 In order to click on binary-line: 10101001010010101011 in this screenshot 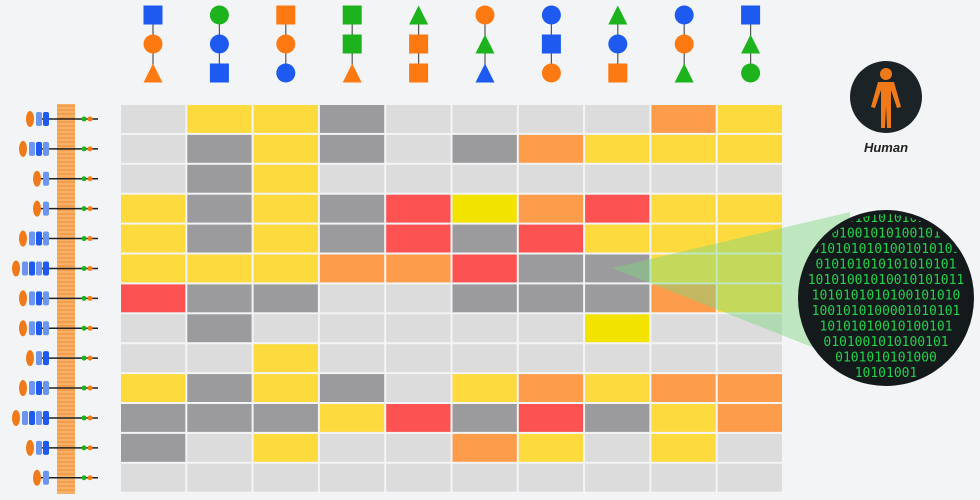, I will do `click(886, 280)`.